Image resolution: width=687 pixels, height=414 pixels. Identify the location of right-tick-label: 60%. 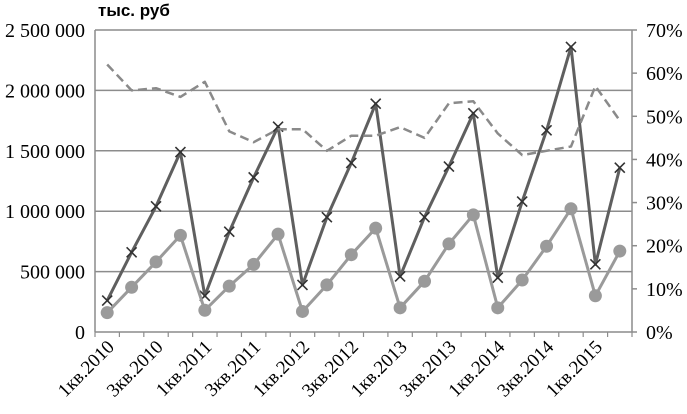
(664, 74).